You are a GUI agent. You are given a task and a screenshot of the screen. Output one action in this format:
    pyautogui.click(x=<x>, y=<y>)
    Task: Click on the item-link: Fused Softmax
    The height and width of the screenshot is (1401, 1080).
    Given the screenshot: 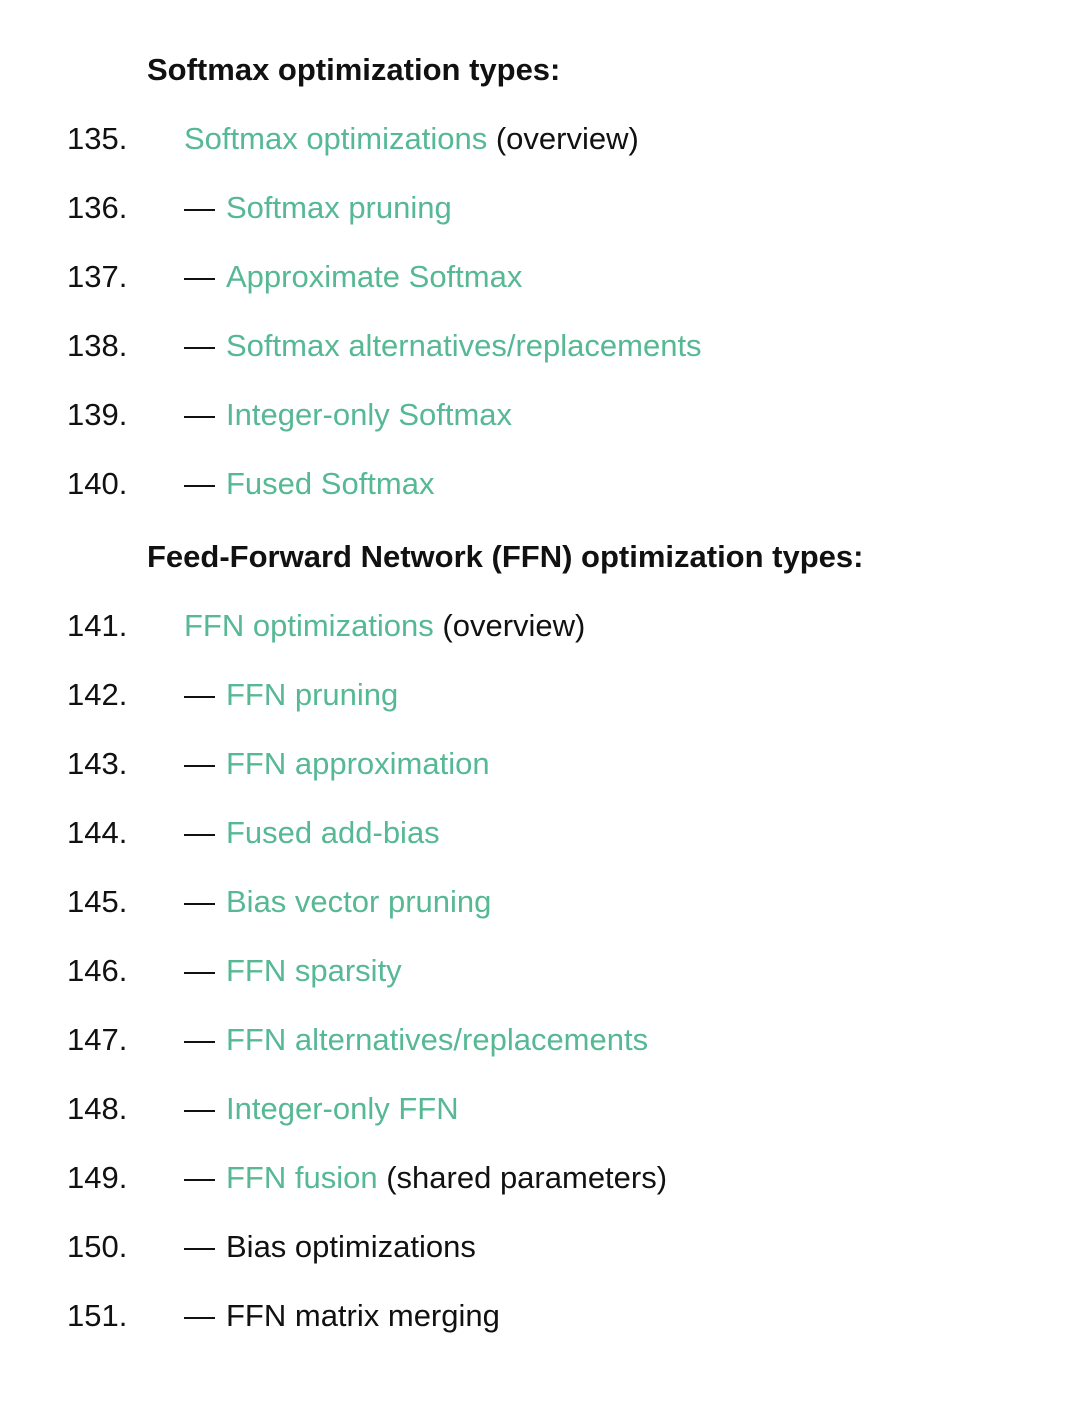 What is the action you would take?
    pyautogui.click(x=330, y=483)
    